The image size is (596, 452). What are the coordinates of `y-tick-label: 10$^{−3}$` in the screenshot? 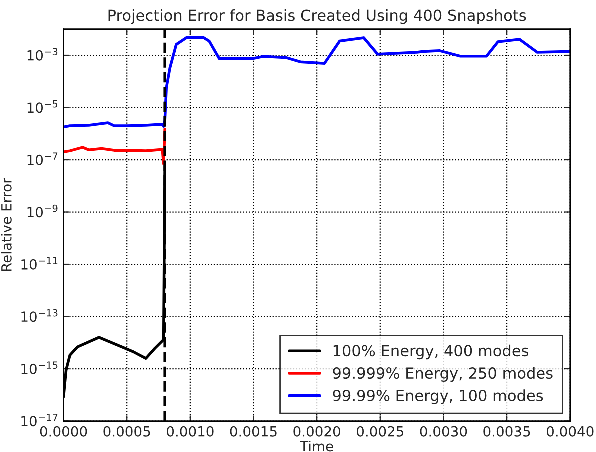 It's located at (43, 54).